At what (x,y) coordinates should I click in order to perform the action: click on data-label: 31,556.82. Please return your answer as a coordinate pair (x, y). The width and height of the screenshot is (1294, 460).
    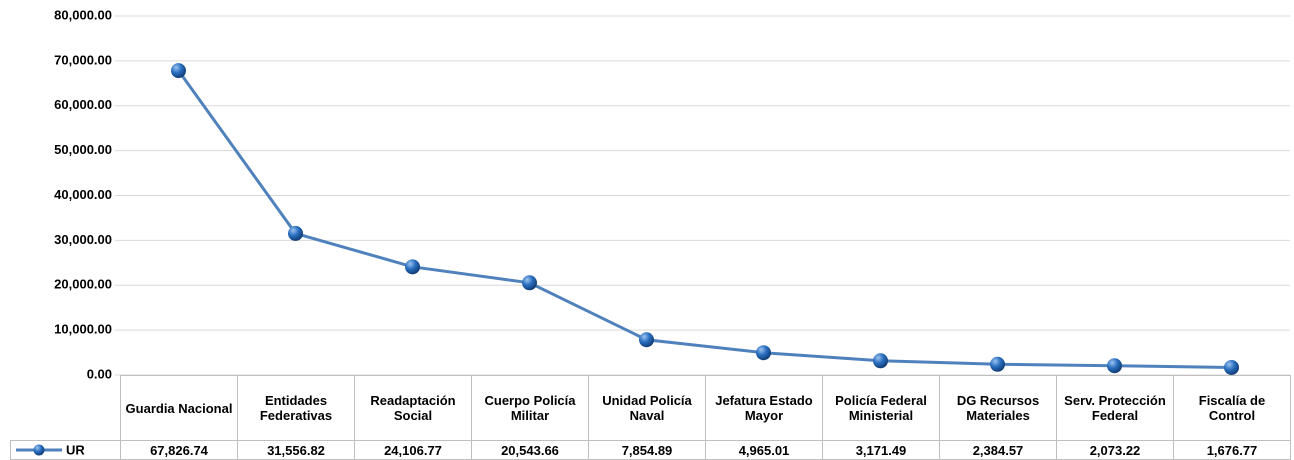
    Looking at the image, I should click on (296, 450).